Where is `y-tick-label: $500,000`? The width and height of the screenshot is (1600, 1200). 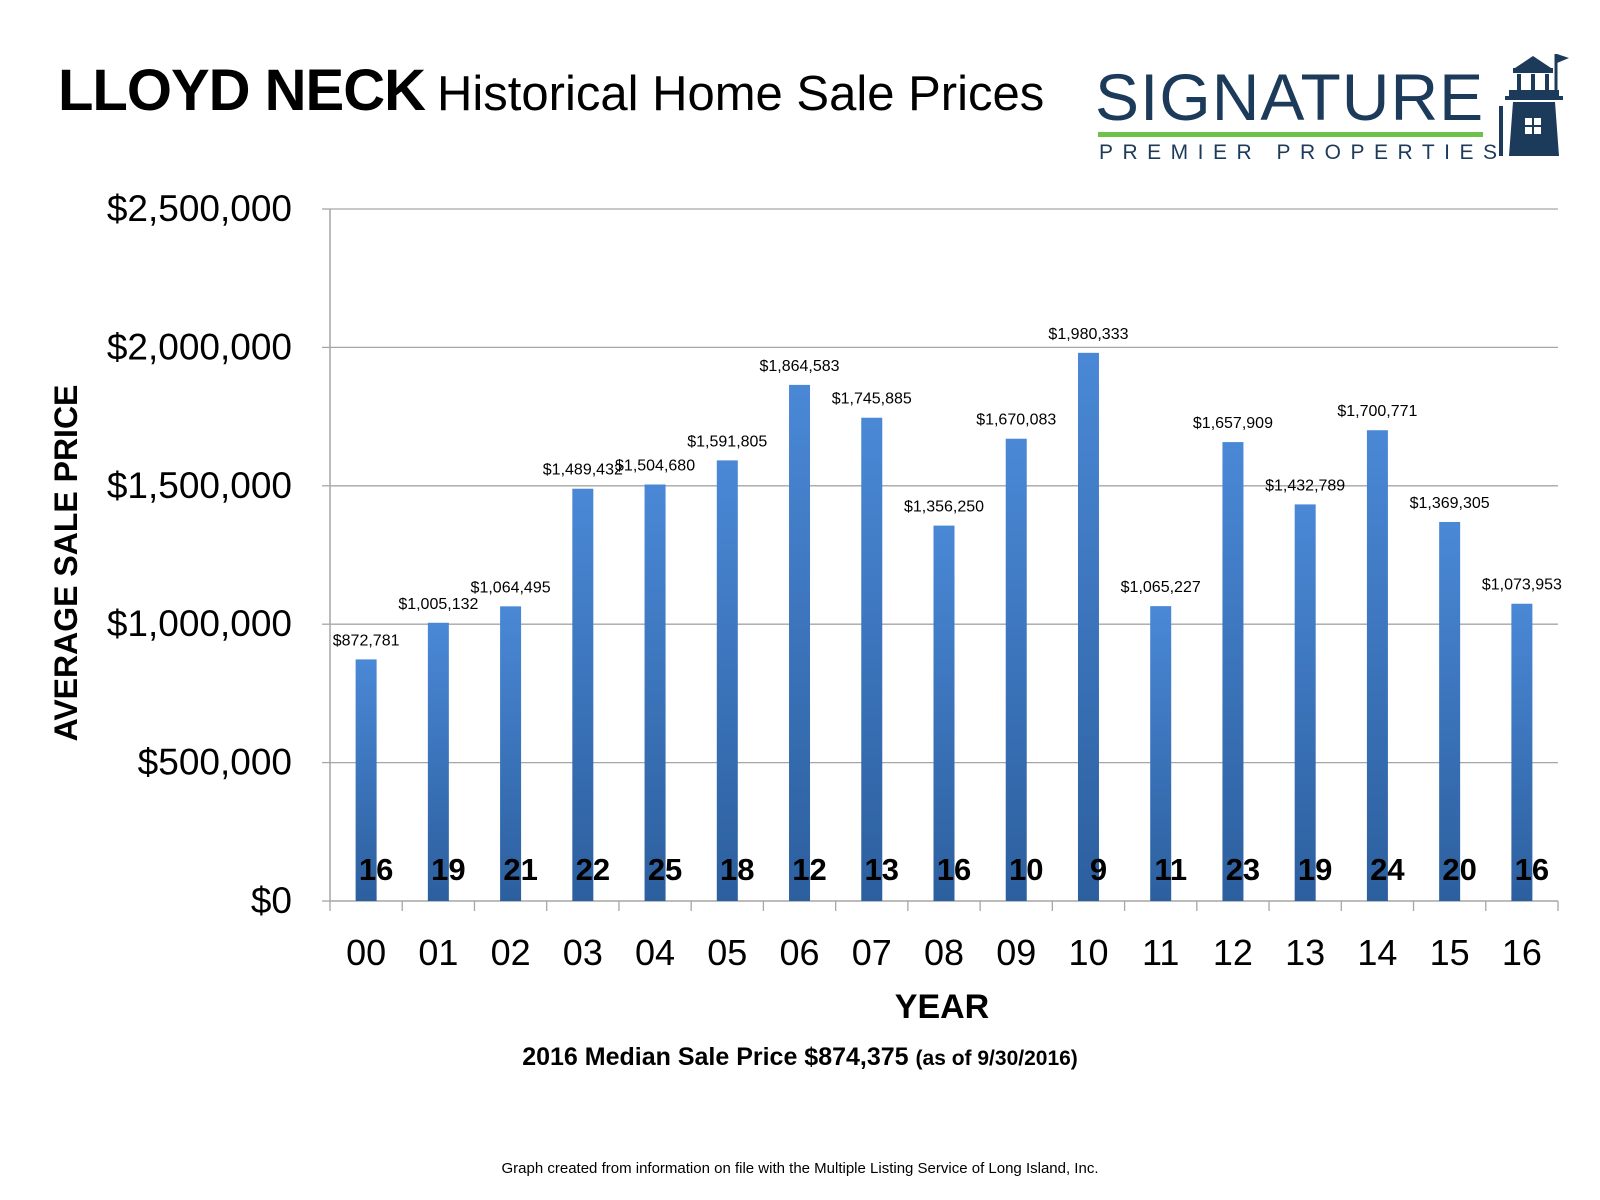
y-tick-label: $500,000 is located at coordinates (215, 762).